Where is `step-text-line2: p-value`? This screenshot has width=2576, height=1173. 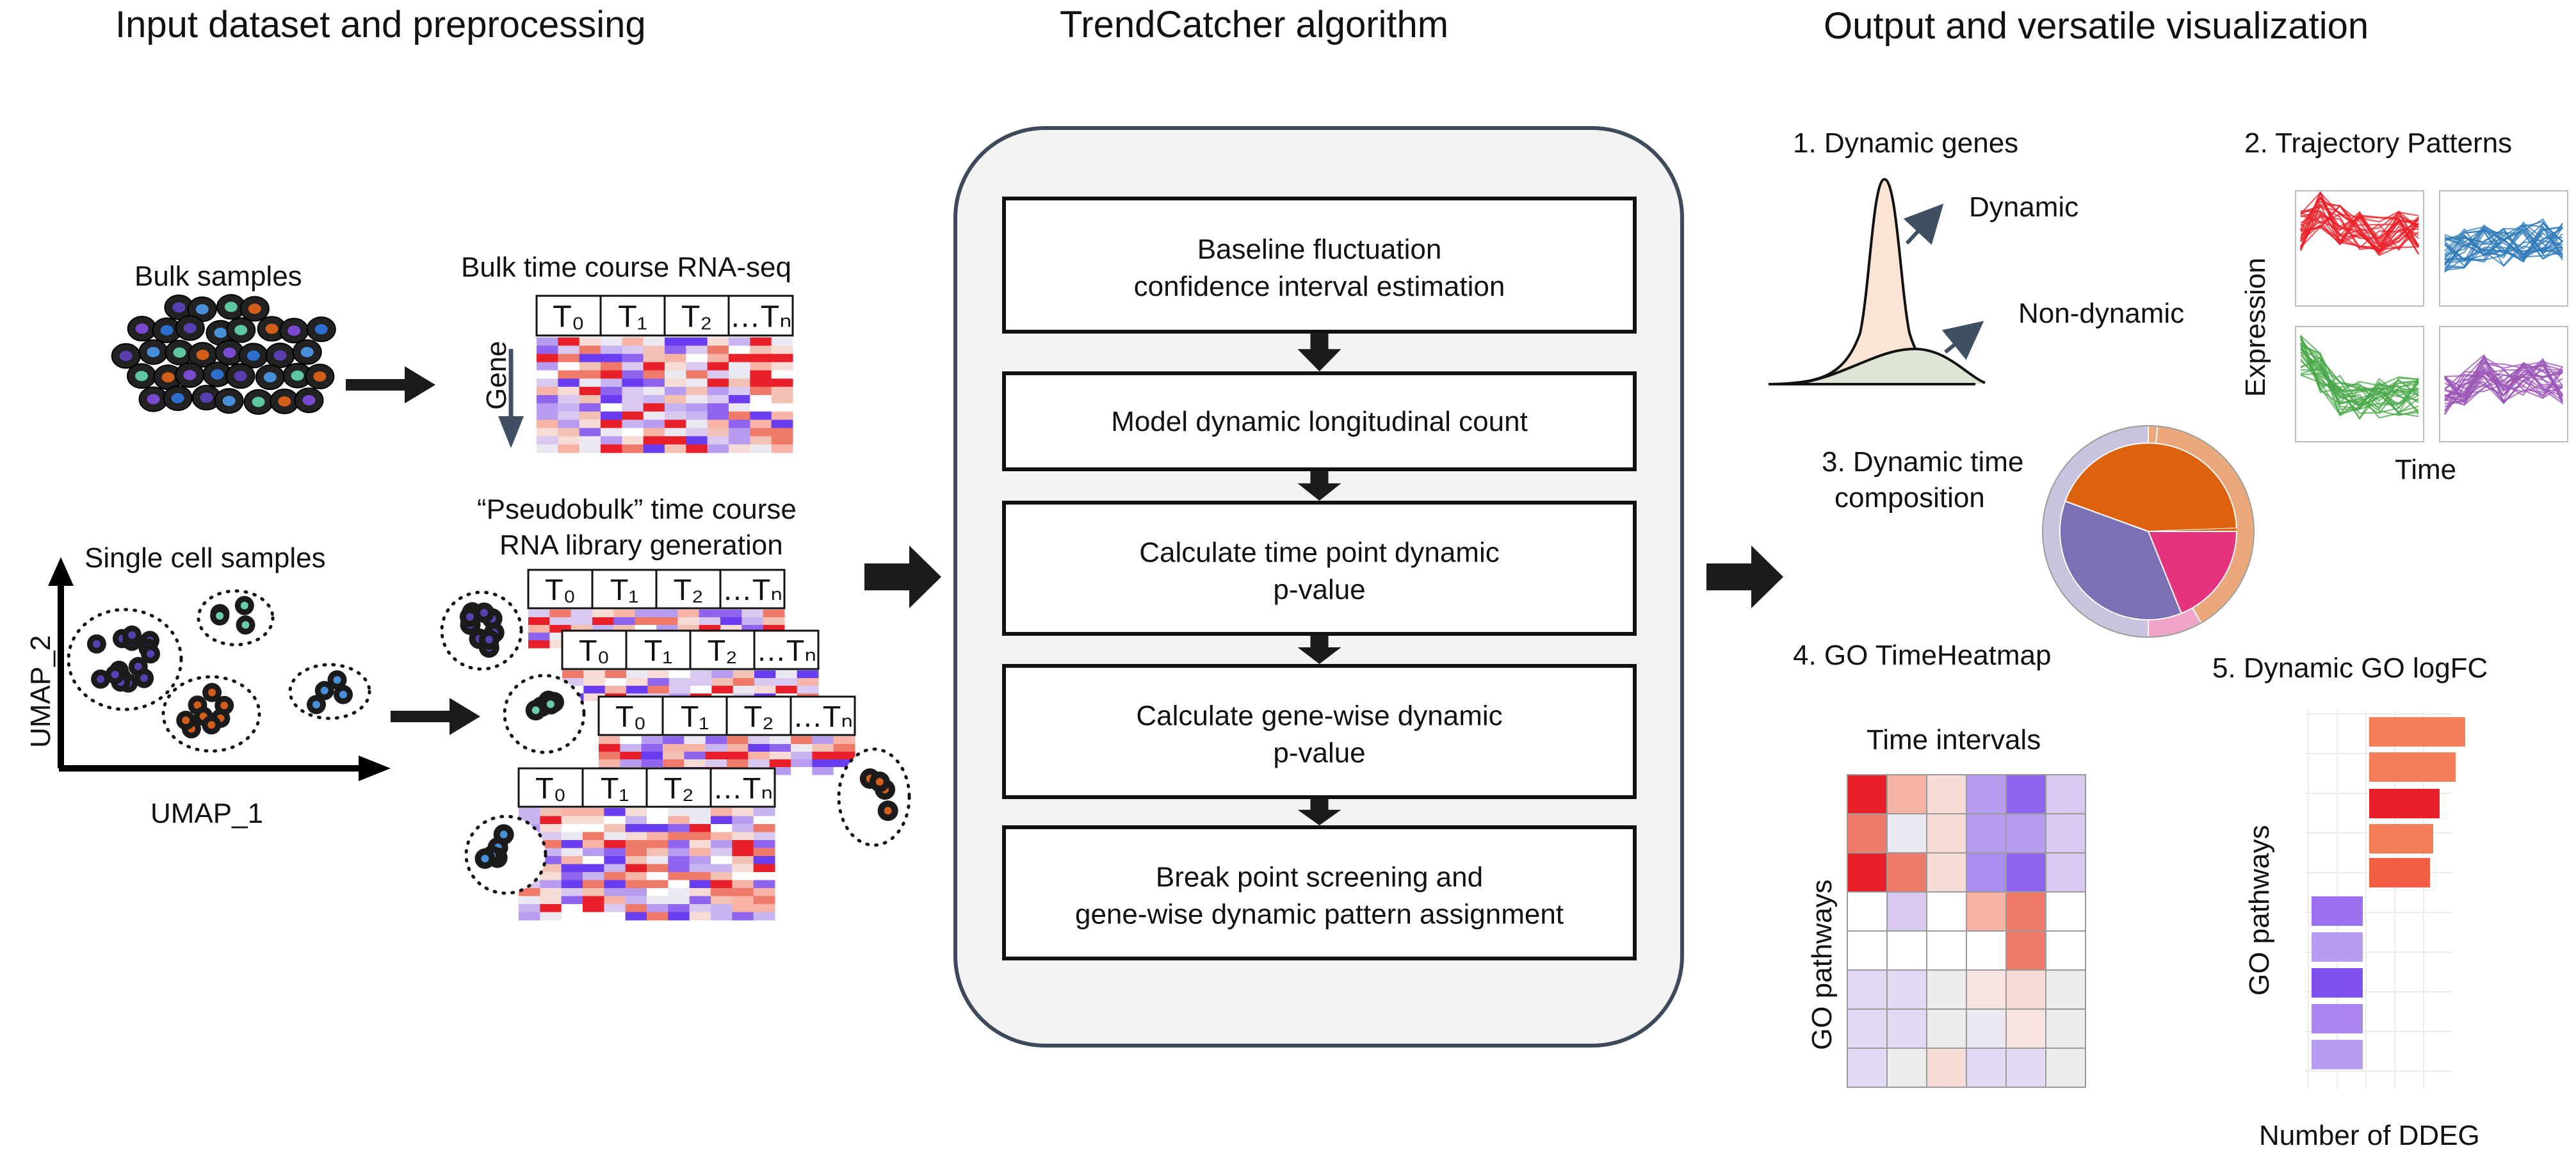
step-text-line2: p-value is located at coordinates (1319, 590).